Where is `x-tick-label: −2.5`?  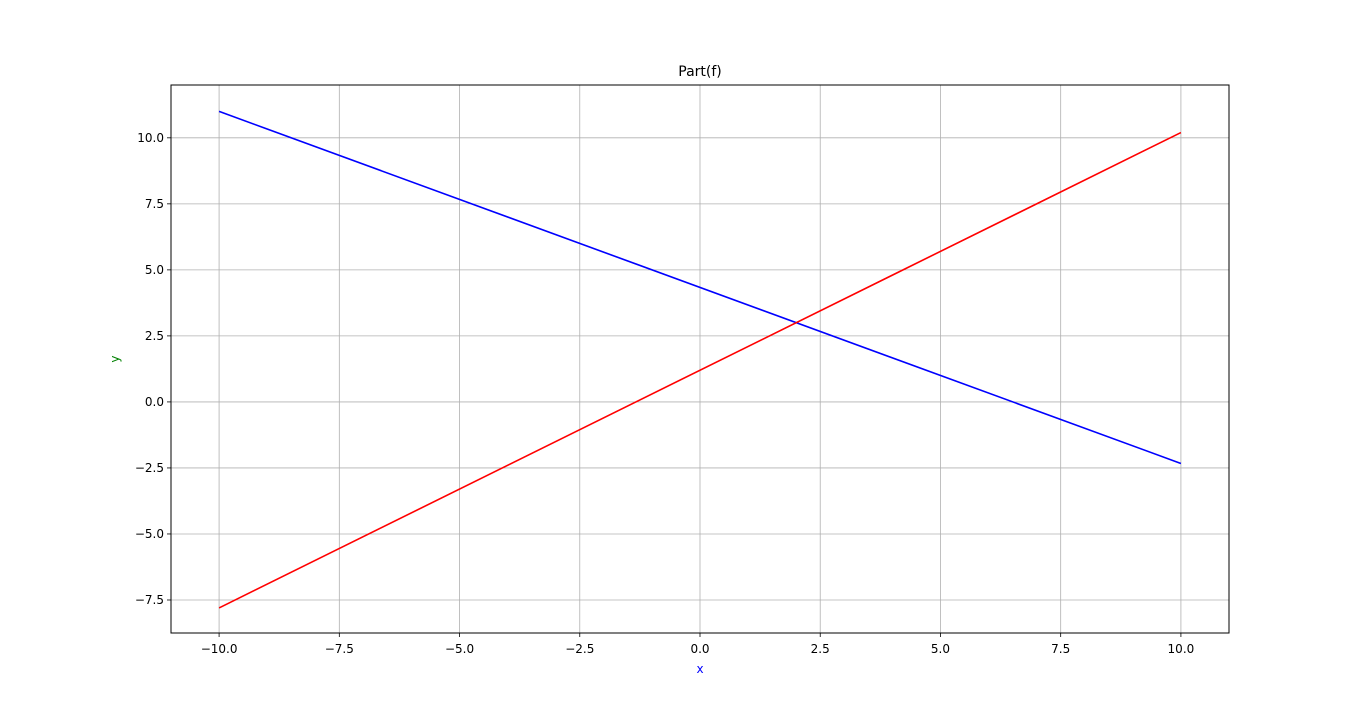 x-tick-label: −2.5 is located at coordinates (579, 649).